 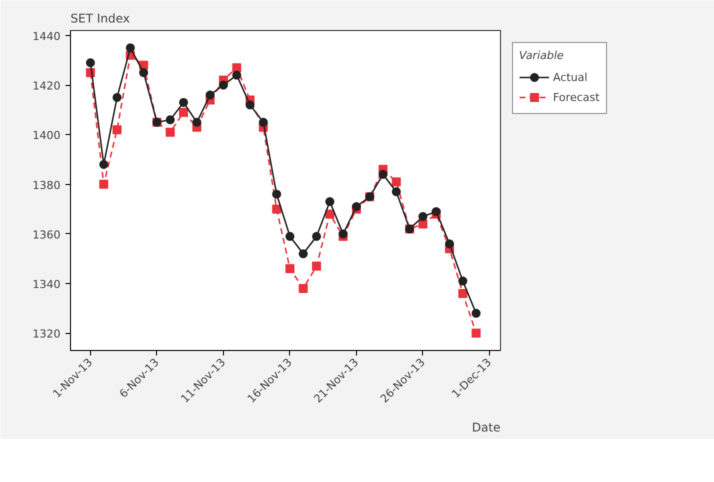 I want to click on y-tick-label: 1420, so click(x=46, y=86).